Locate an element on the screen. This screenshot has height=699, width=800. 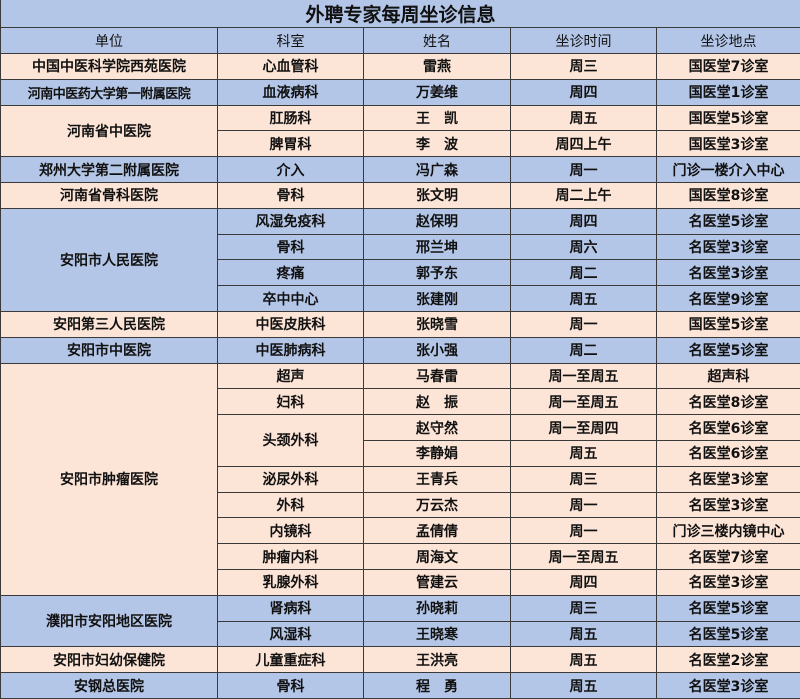
table-row: 安阳市中医院中医肺病科张小强周二名医堂5诊室 is located at coordinates (400, 350).